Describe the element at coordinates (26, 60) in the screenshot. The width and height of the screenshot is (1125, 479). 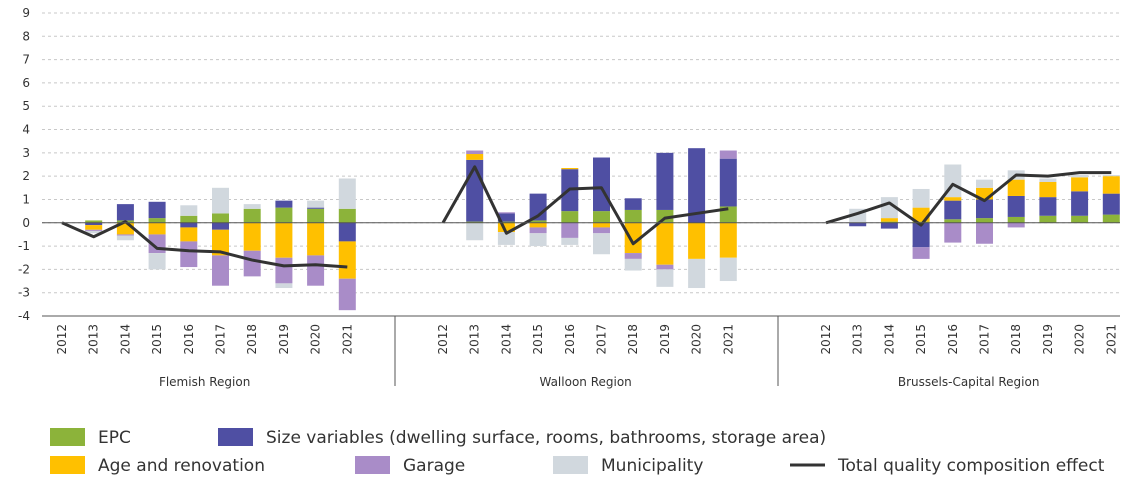
I see `y-tick-label: 7` at that location.